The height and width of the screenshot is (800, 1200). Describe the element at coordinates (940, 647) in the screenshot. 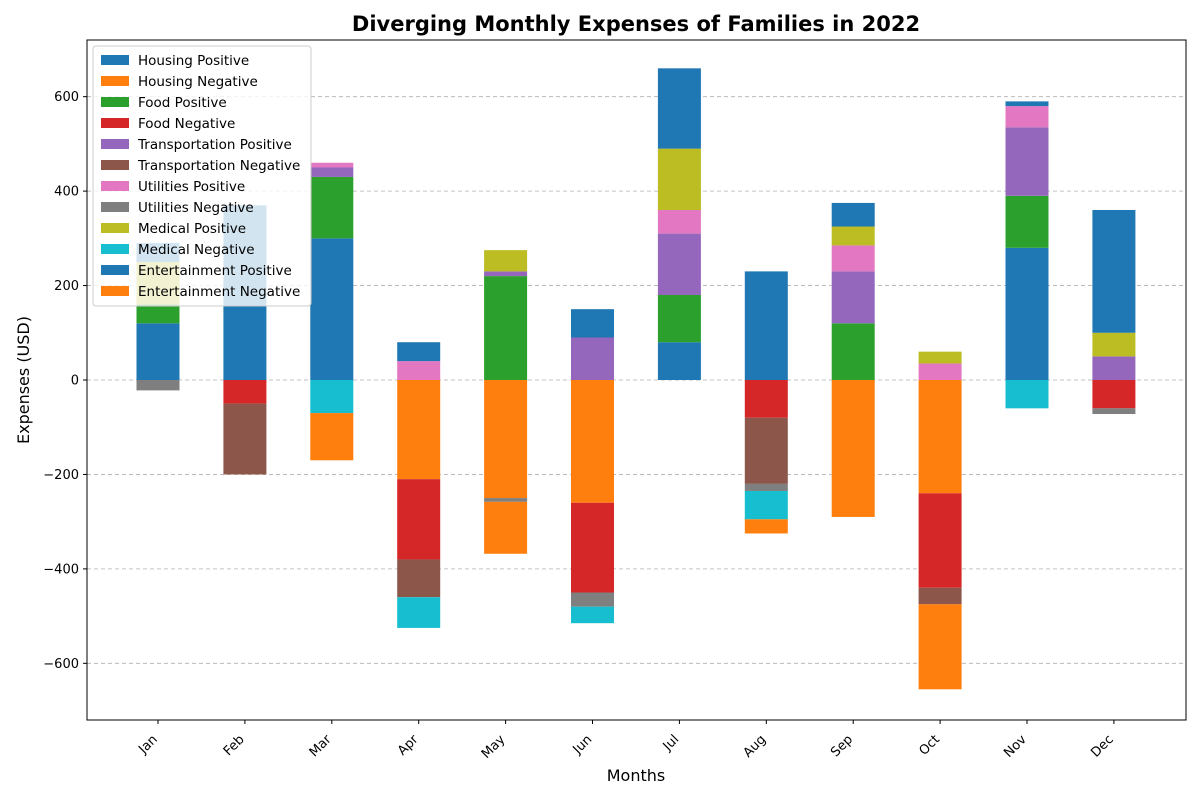

I see `bar-oct-entertainment-negative` at that location.